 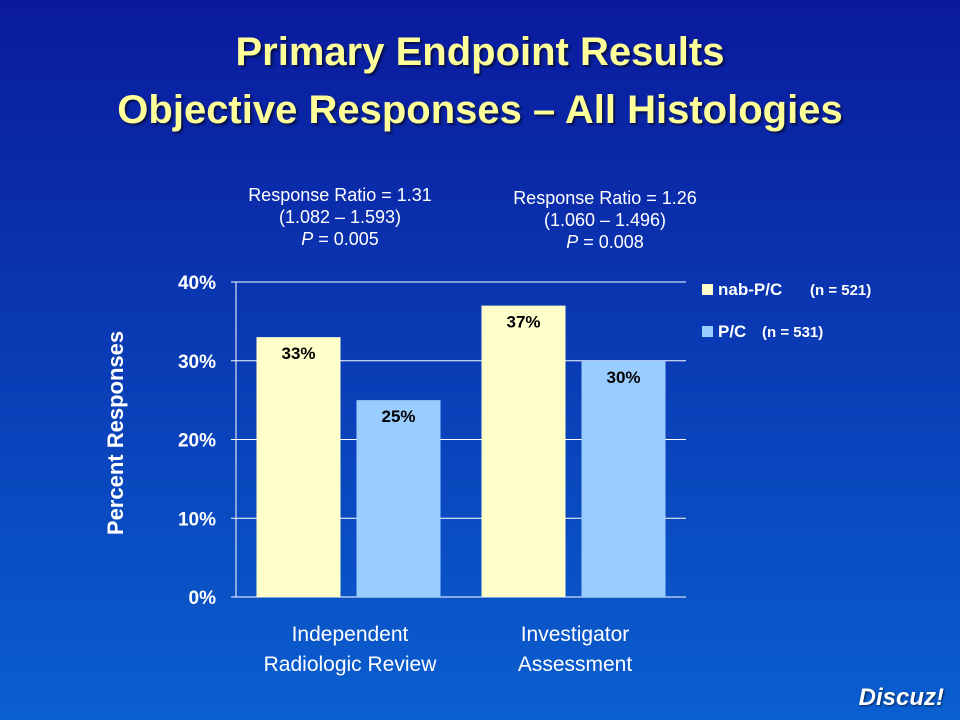 I want to click on watermark-logo: Discuz!, so click(x=901, y=697).